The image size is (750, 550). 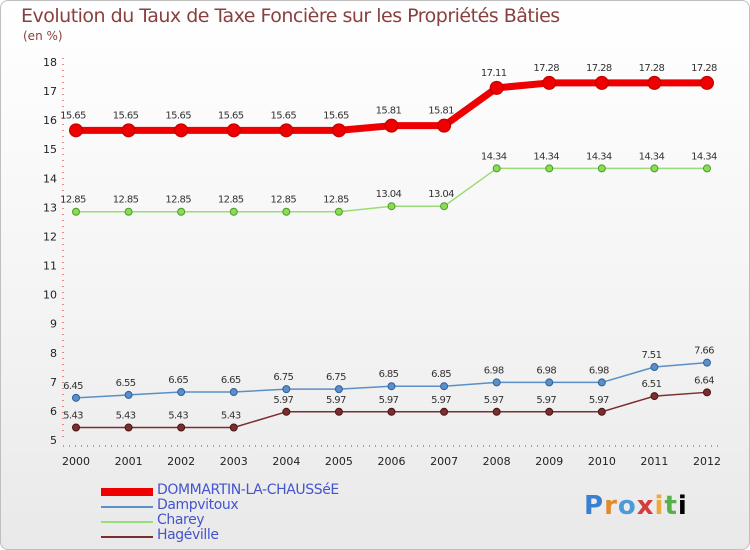 I want to click on legend-swatch-hageville, so click(x=127, y=537).